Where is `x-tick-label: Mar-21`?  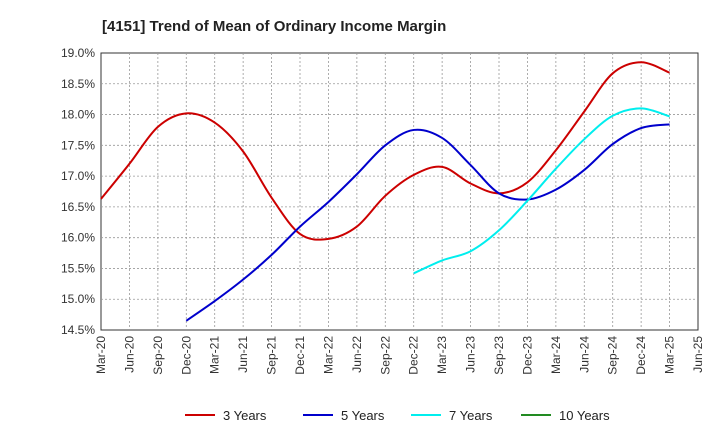 x-tick-label: Mar-21 is located at coordinates (215, 355).